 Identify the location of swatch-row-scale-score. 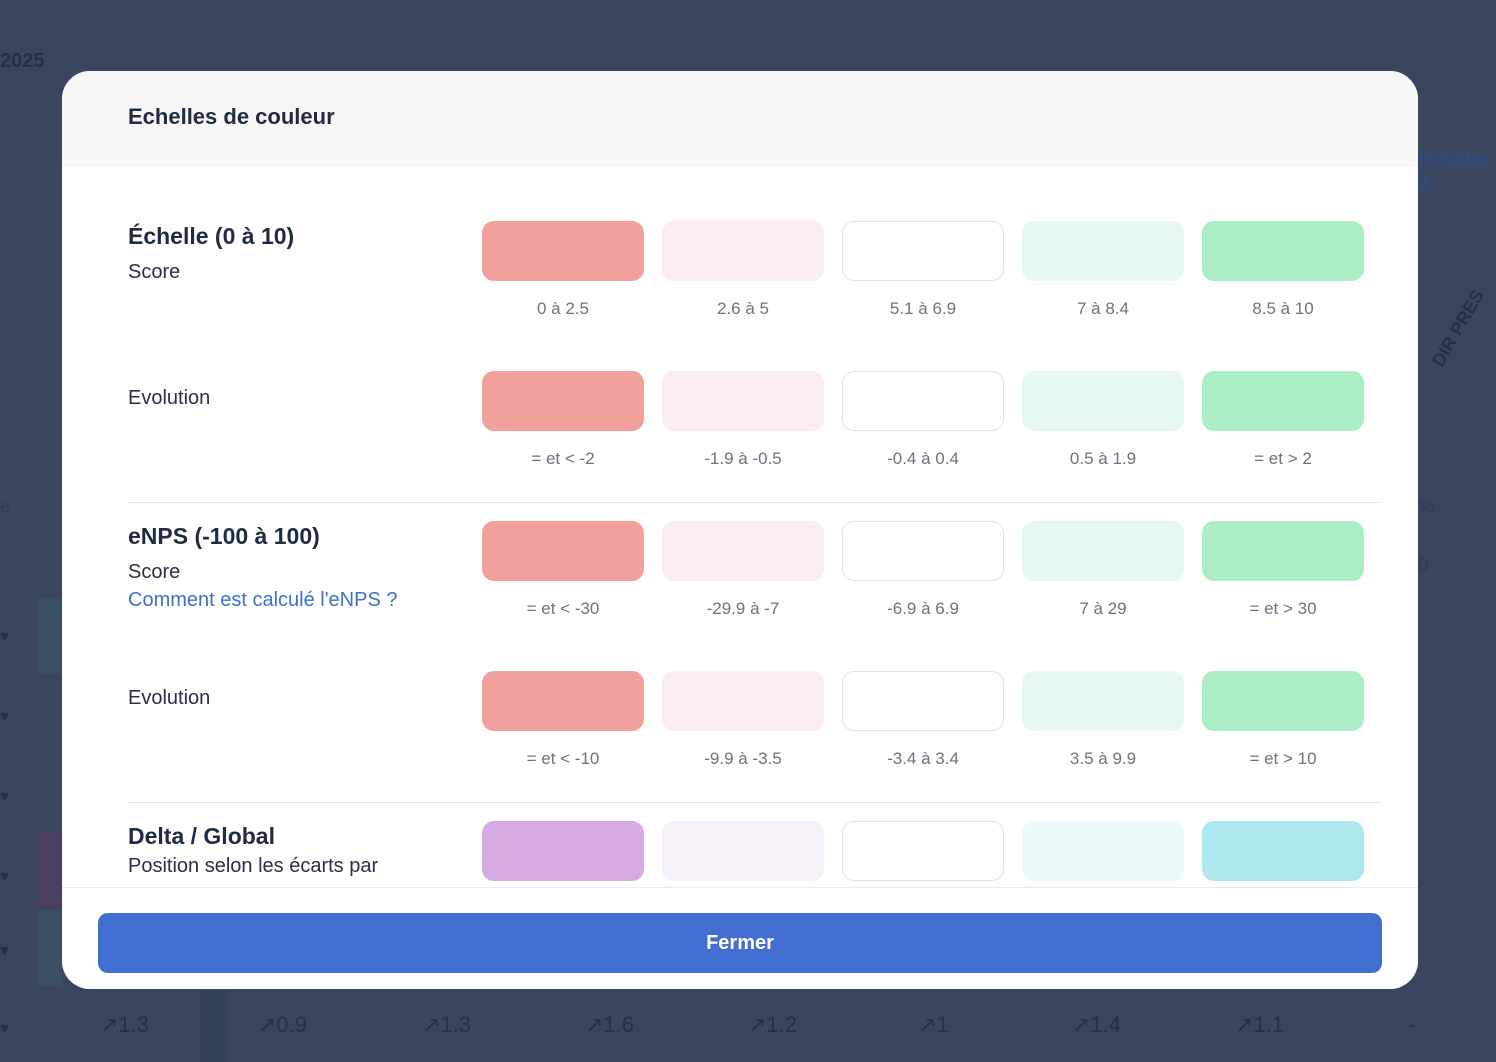
(890, 251).